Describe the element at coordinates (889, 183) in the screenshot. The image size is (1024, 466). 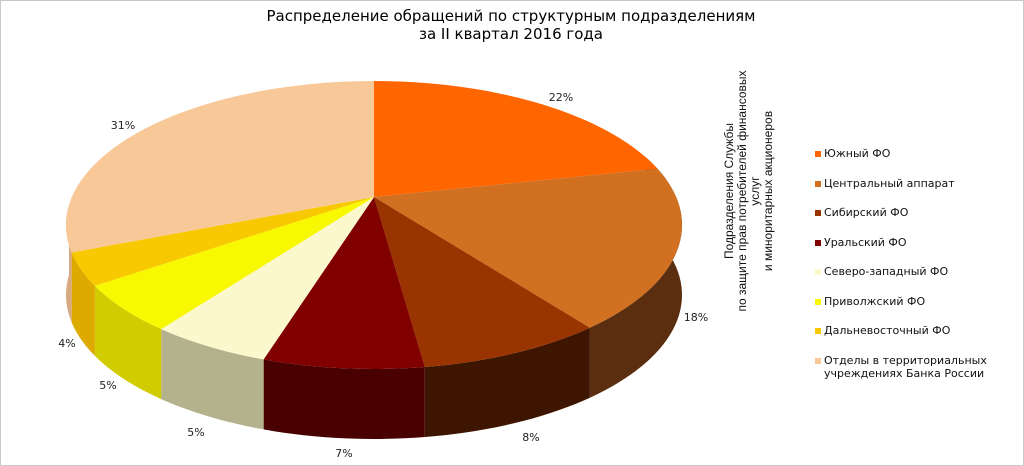
I see `legend-label: Центральный аппарат` at that location.